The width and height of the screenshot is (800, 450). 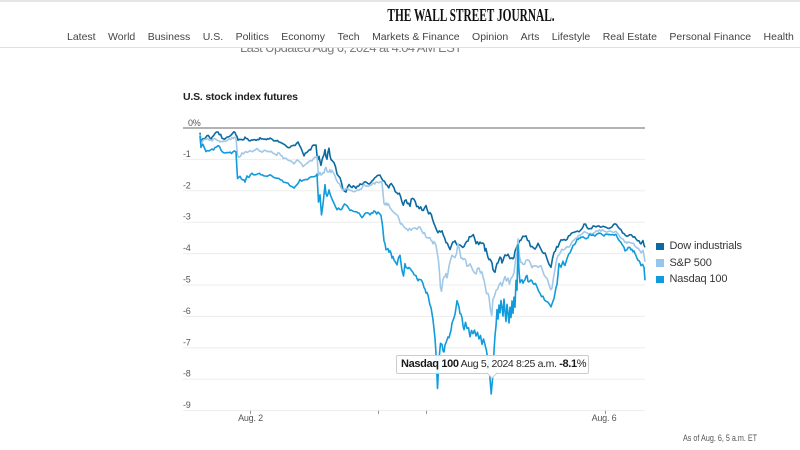 I want to click on svg-text: -7, so click(x=187, y=342).